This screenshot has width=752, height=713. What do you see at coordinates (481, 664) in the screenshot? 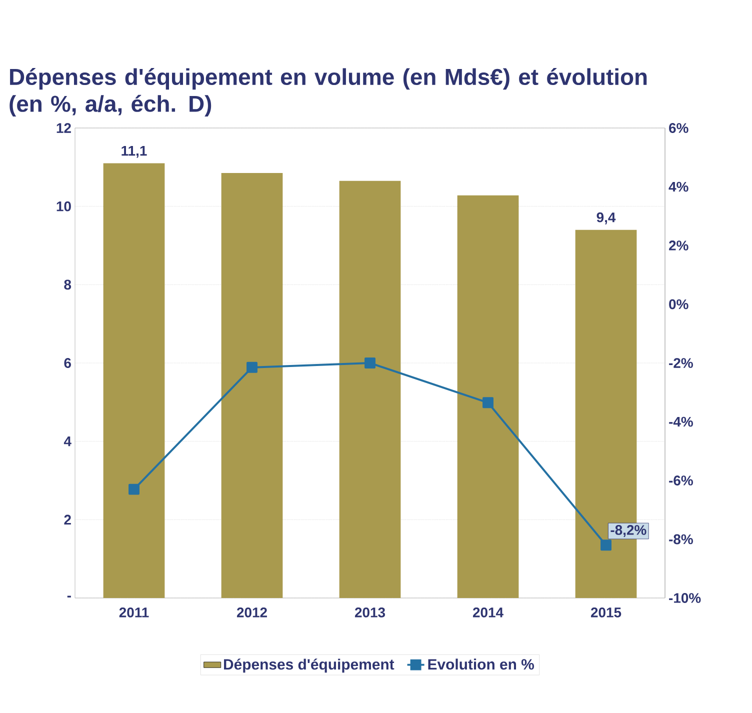
I see `legend-label: Evolution en %` at bounding box center [481, 664].